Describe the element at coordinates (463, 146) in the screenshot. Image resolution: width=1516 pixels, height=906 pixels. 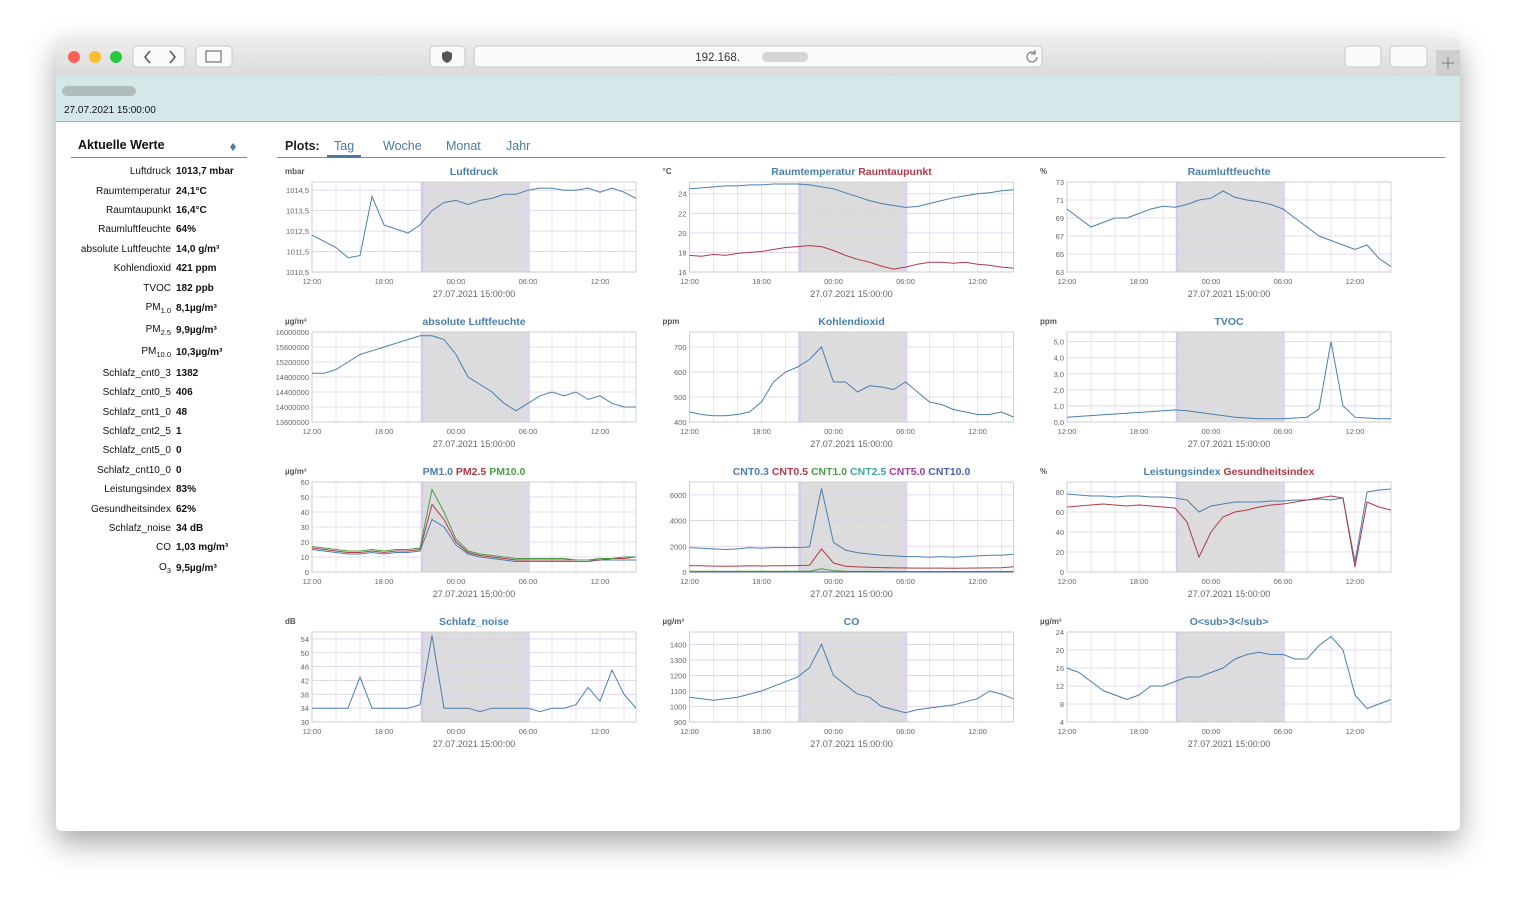
I see `tab: Monat` at that location.